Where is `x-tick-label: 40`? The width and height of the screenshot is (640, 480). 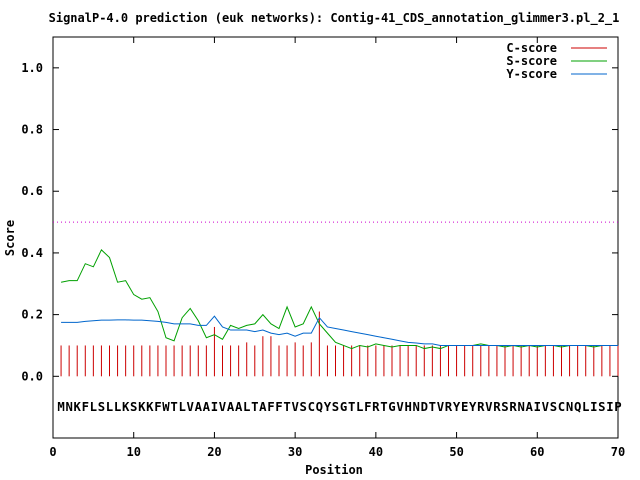
x-tick-label: 40 is located at coordinates (376, 452).